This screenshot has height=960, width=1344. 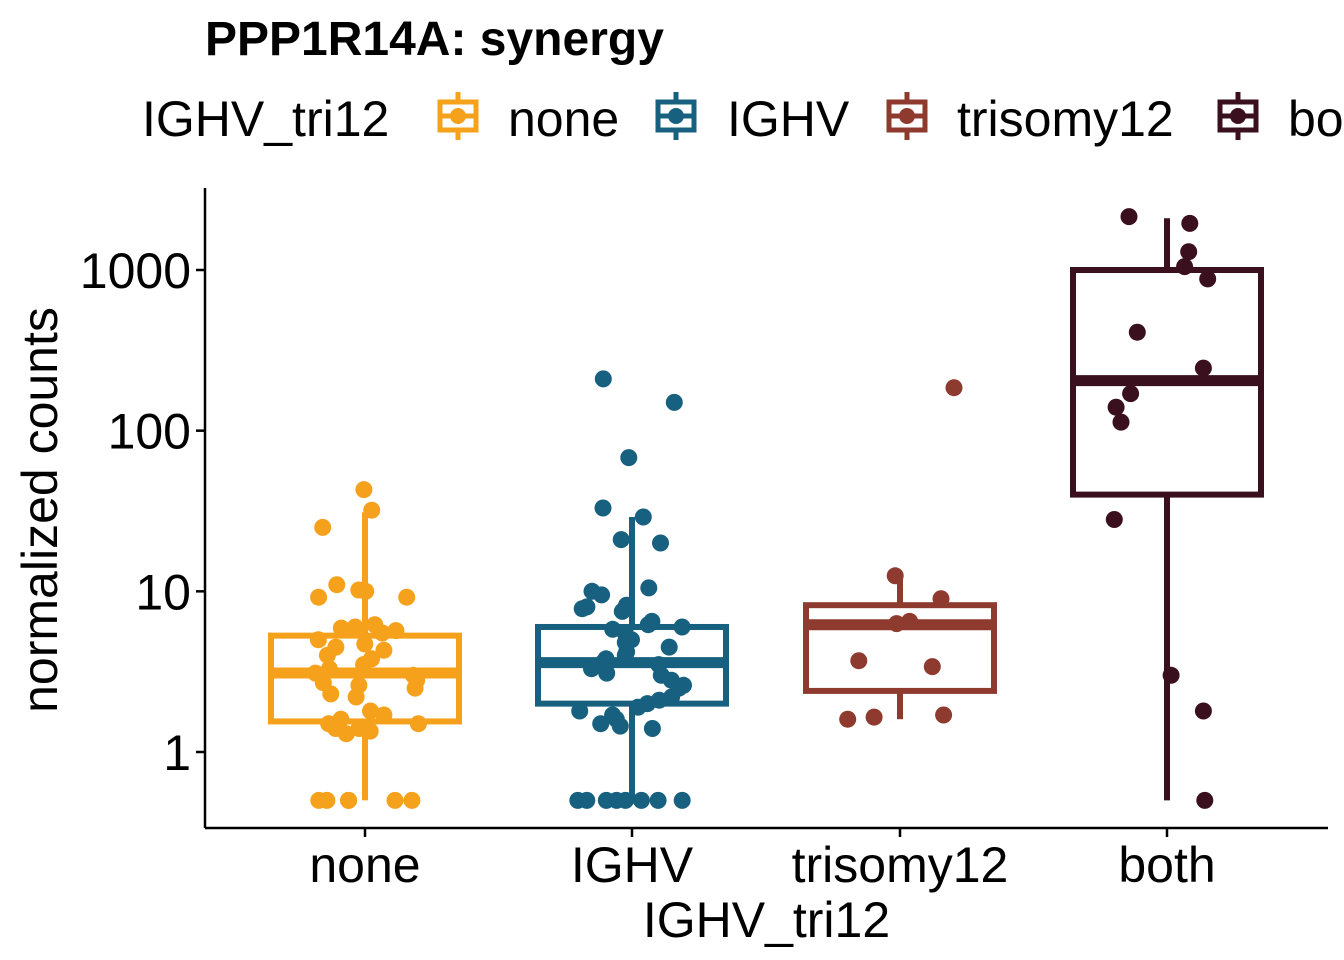 I want to click on chart-title: PPP1R14A: synergy, so click(x=434, y=39).